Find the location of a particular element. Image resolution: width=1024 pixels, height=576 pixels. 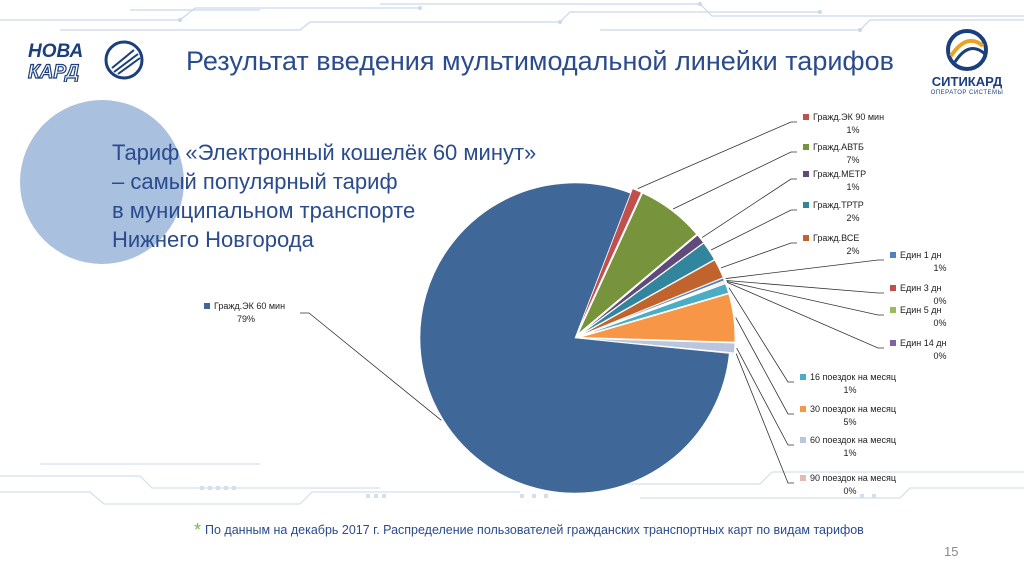

novacard-logo: НОВА КАРД is located at coordinates (85, 61).